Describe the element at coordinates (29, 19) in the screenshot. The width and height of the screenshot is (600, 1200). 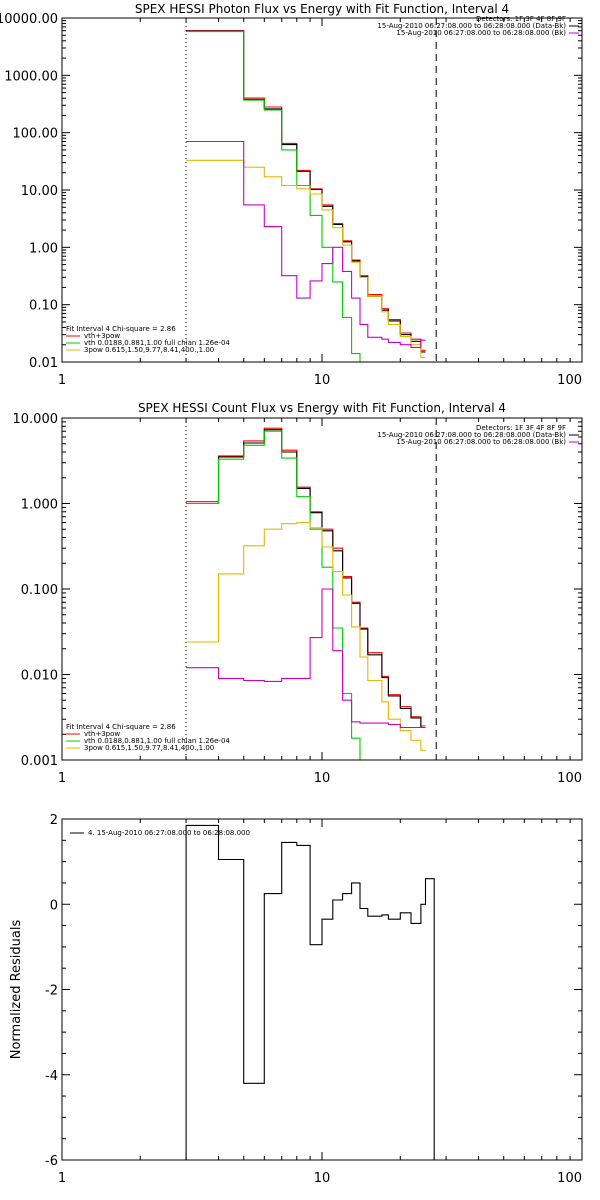
I see `y-tick-label: 10000.00` at that location.